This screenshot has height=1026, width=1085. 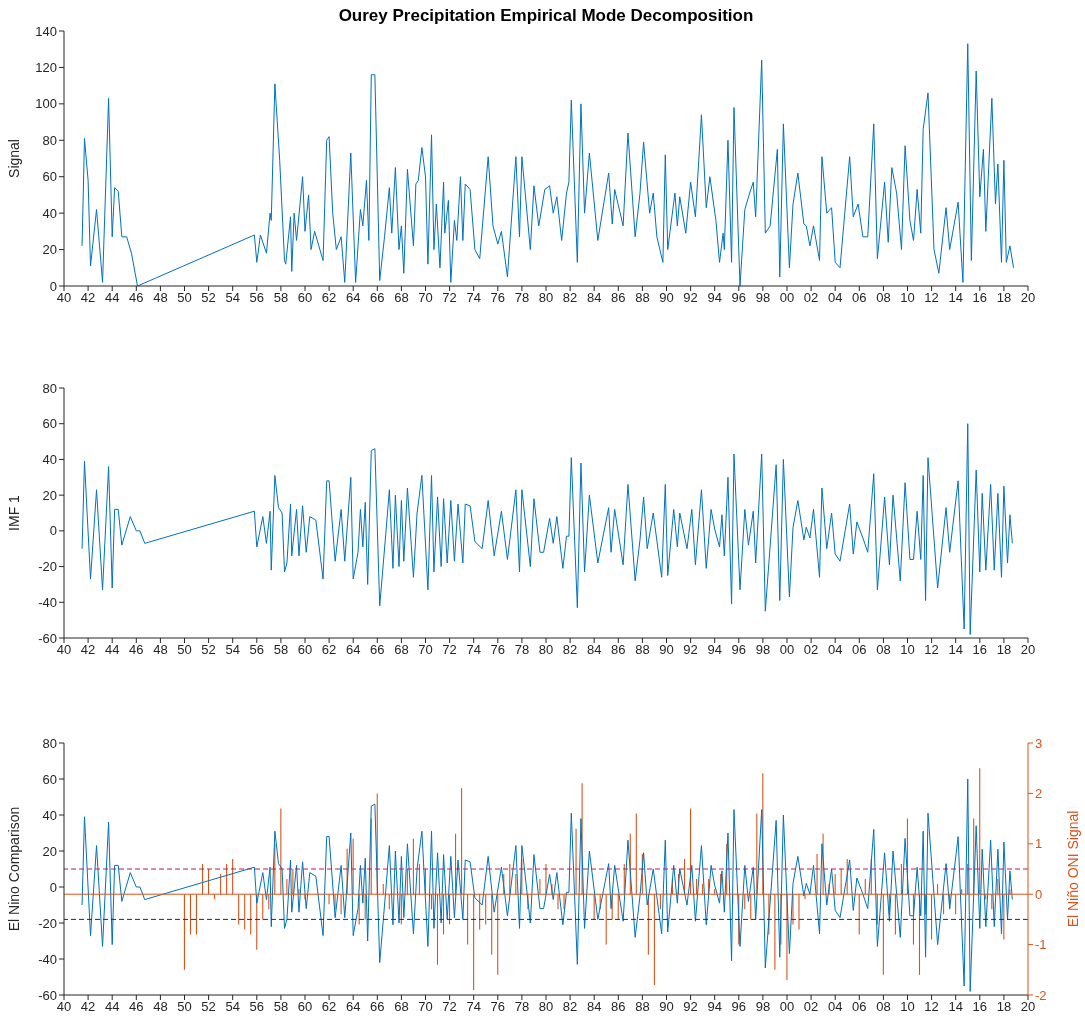 What do you see at coordinates (13, 158) in the screenshot?
I see `y-axis-title: Signal` at bounding box center [13, 158].